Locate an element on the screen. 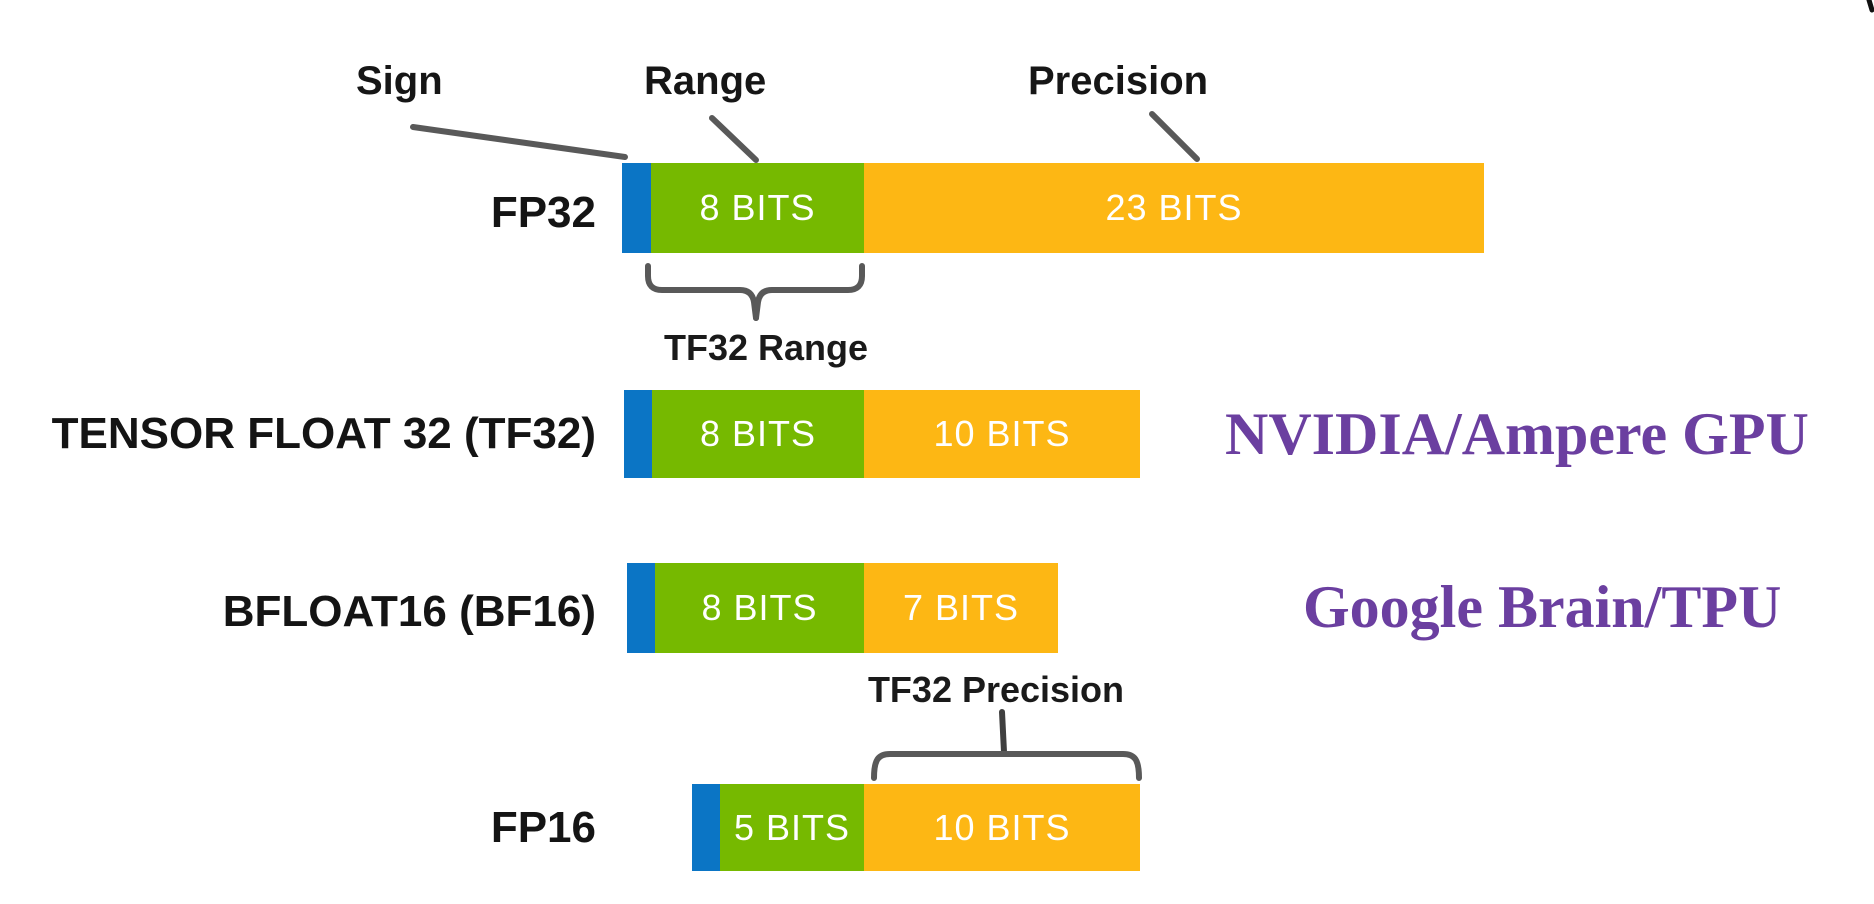 The image size is (1874, 904). nvidia-ampere-note: NVIDIA/Ampere GPU is located at coordinates (1517, 434).